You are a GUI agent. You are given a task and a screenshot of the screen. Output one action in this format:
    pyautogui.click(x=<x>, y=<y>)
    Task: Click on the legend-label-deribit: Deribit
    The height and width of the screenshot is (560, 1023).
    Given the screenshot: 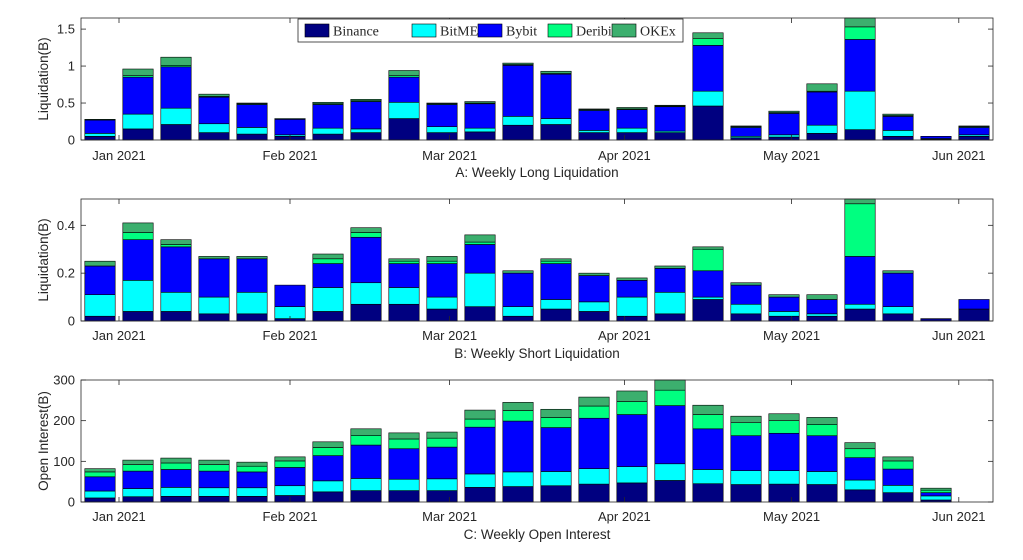 What is the action you would take?
    pyautogui.click(x=596, y=32)
    